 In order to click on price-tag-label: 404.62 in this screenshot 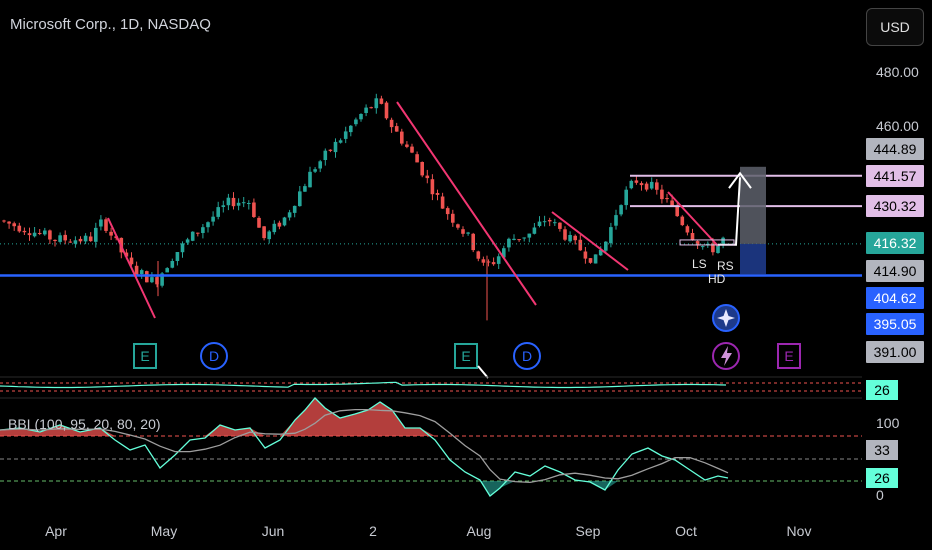, I will do `click(895, 298)`.